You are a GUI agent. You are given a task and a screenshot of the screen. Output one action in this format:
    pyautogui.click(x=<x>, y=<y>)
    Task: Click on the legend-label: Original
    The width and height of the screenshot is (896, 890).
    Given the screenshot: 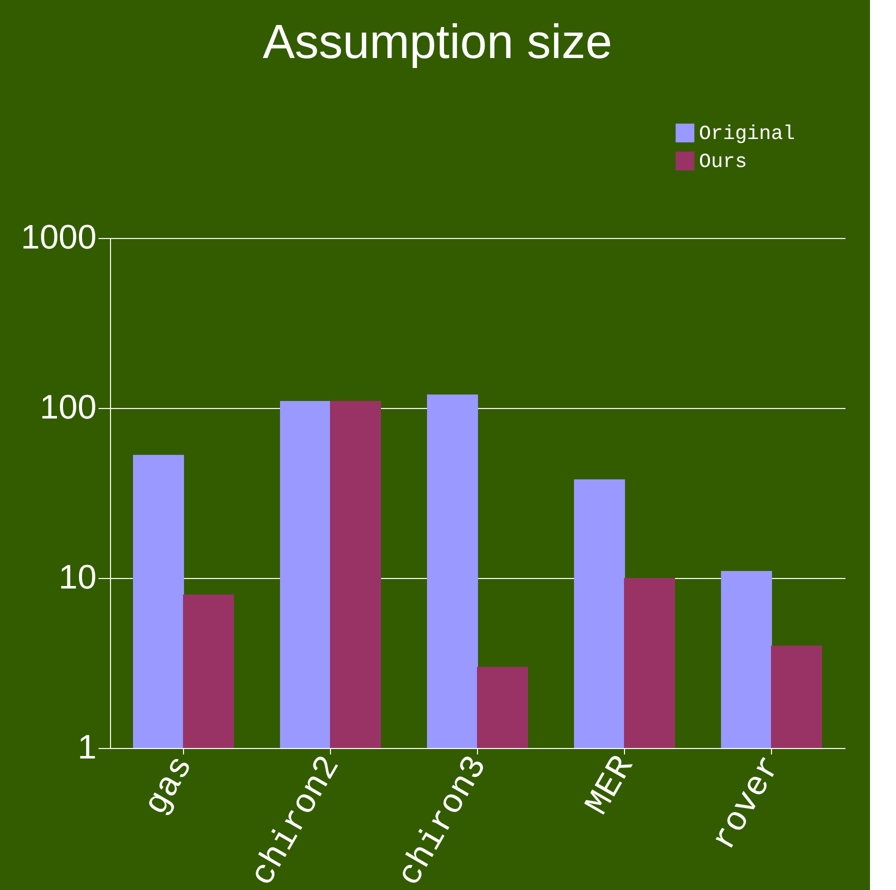 What is the action you would take?
    pyautogui.click(x=747, y=134)
    